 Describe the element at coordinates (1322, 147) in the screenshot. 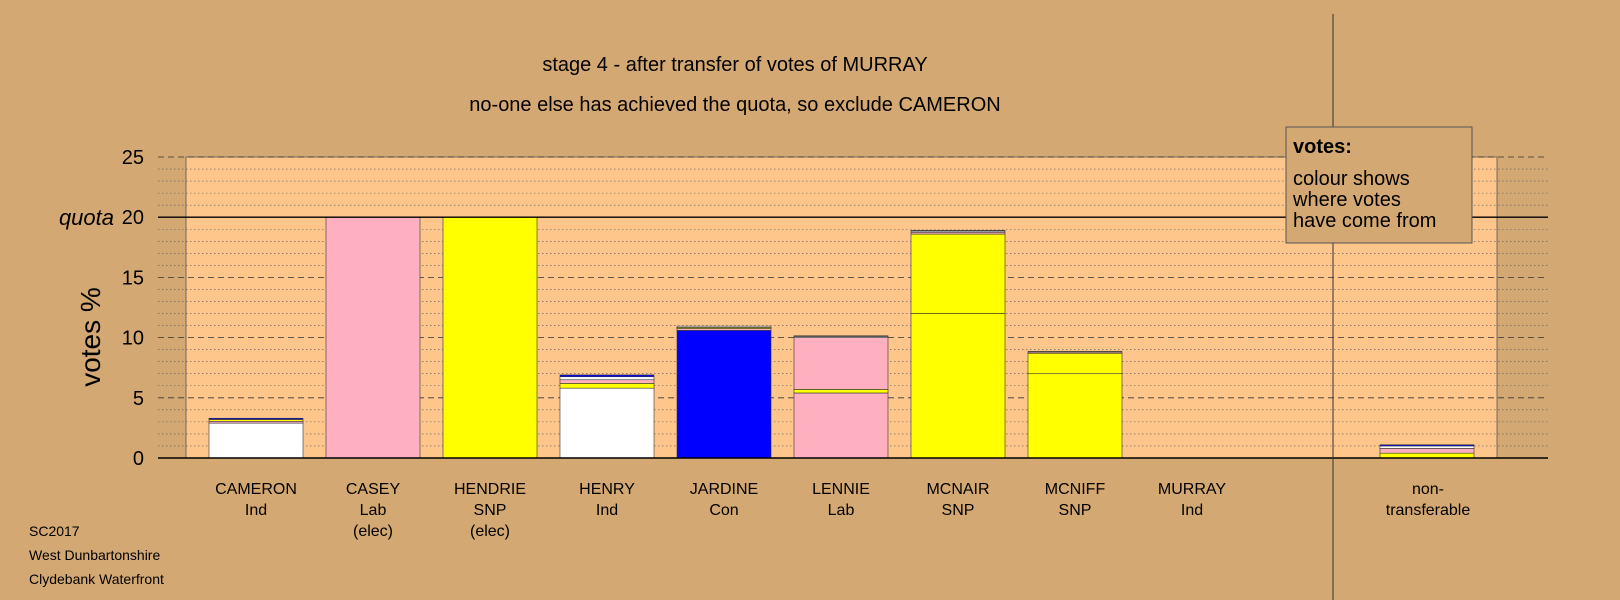

I see `legend-title: votes:` at that location.